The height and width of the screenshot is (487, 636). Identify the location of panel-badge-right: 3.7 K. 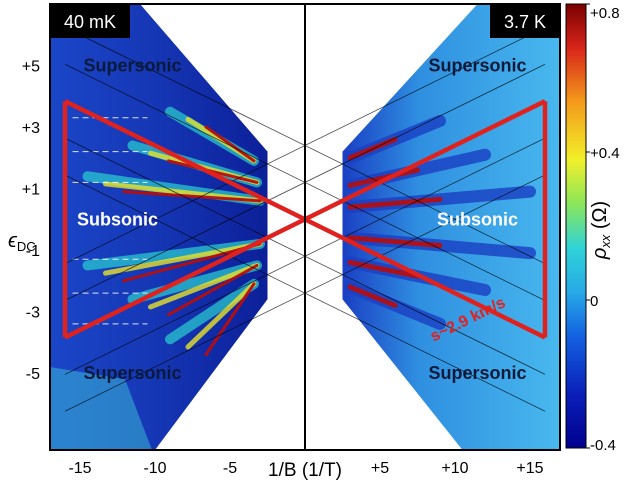
(525, 21).